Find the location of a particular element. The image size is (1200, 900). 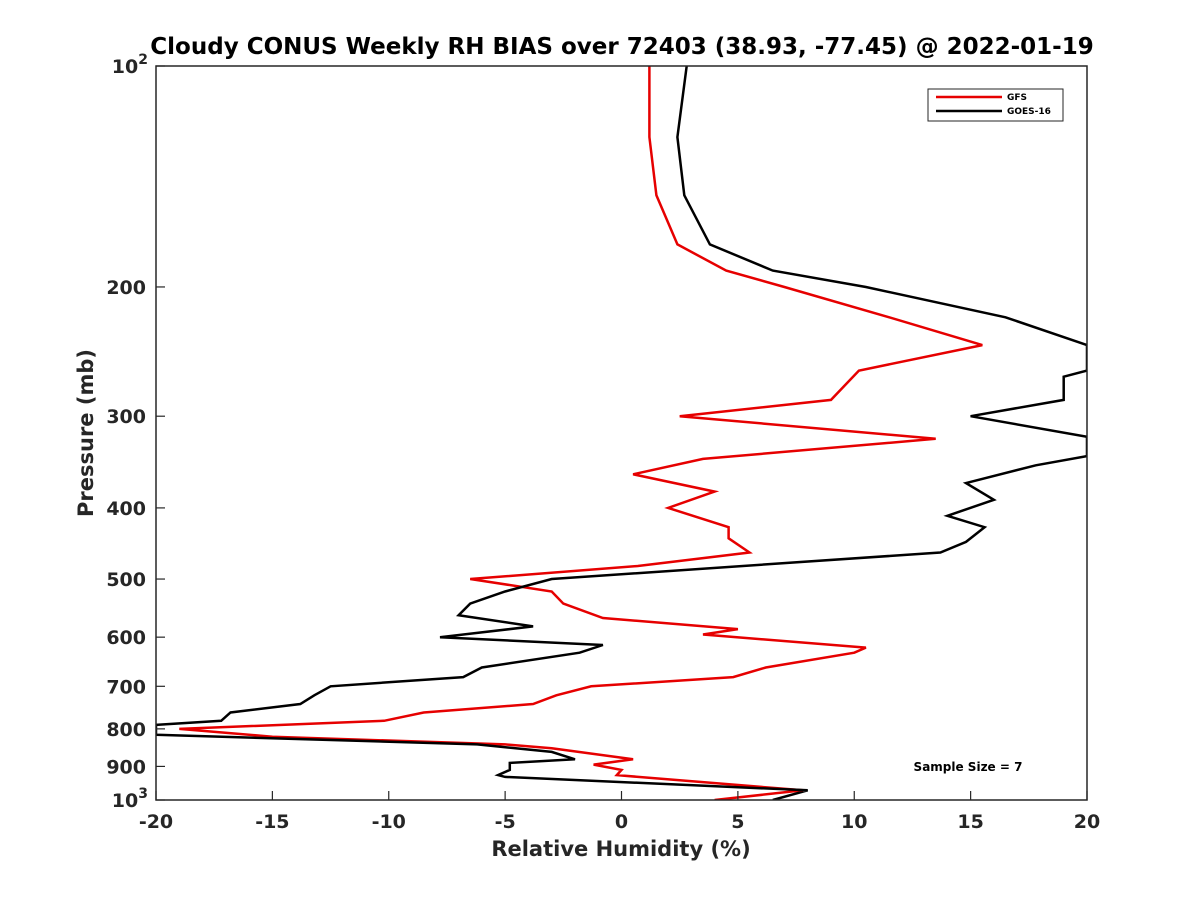

x-tick-label: -5 is located at coordinates (505, 822).